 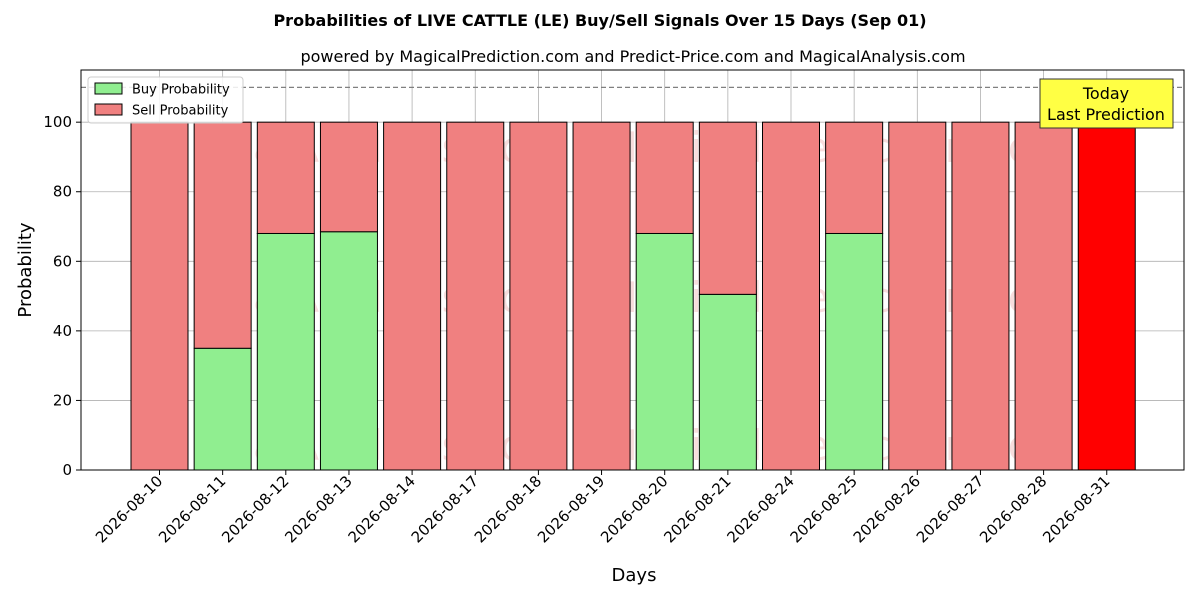 I want to click on y-tick-label: 60, so click(x=62, y=261).